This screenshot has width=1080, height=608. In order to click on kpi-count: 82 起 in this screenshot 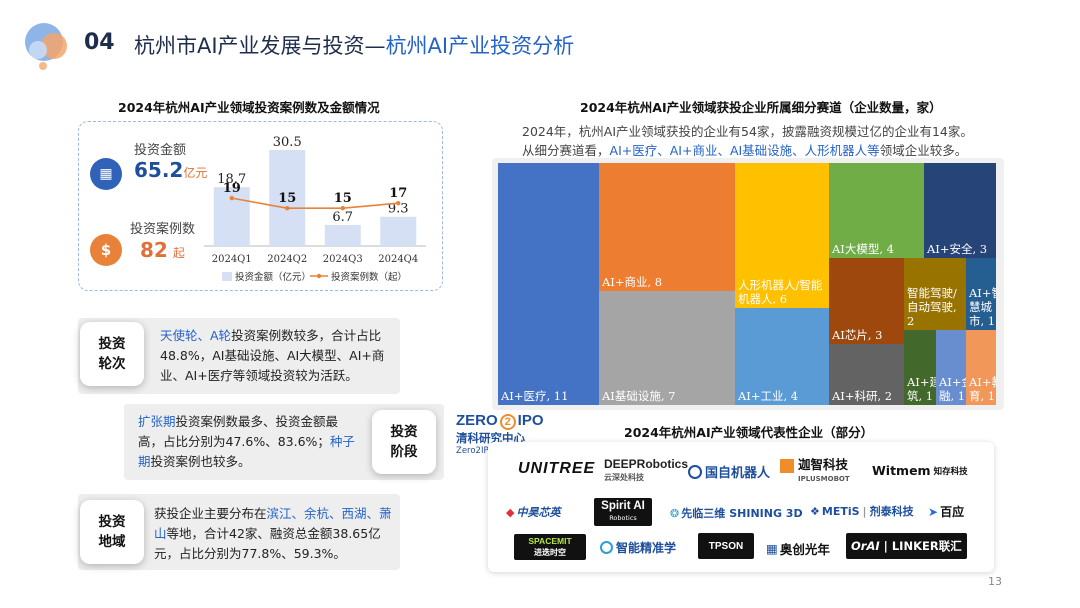, I will do `click(162, 250)`.